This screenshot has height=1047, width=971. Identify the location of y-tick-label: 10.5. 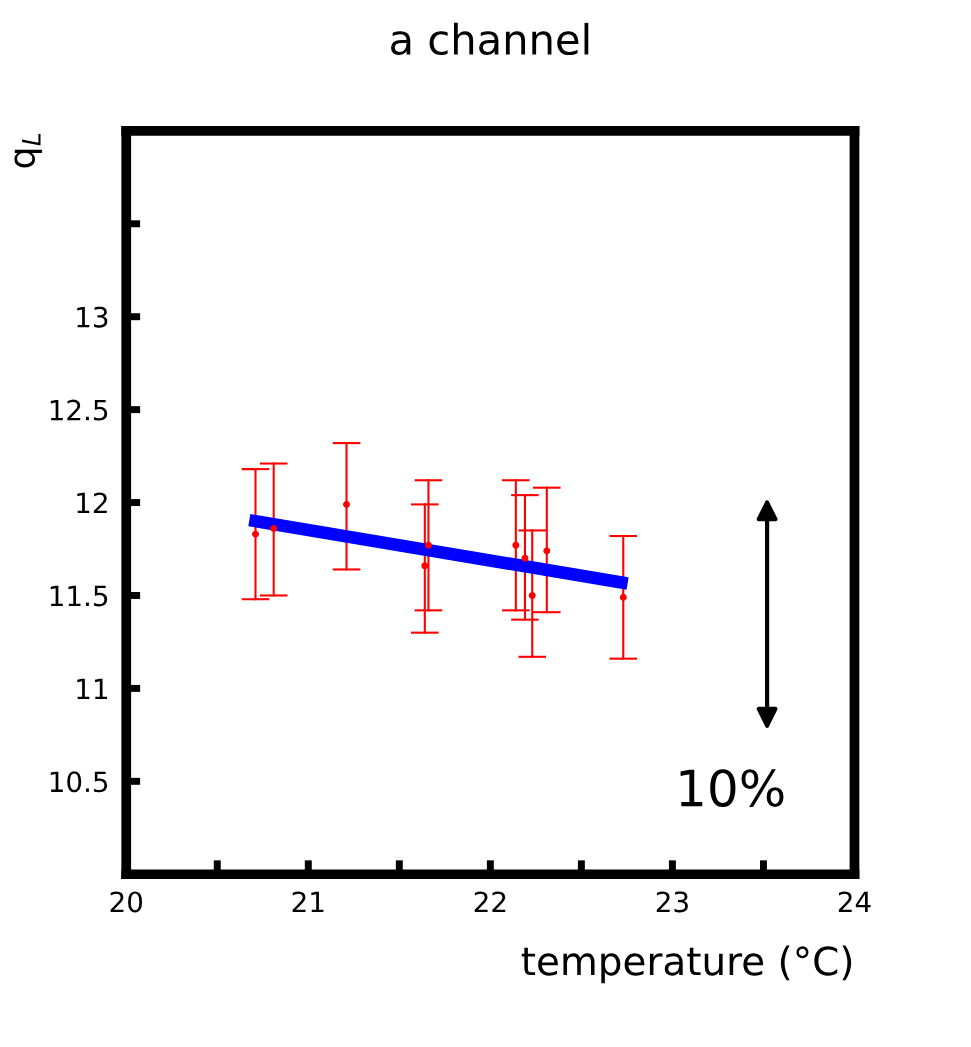
(79, 782).